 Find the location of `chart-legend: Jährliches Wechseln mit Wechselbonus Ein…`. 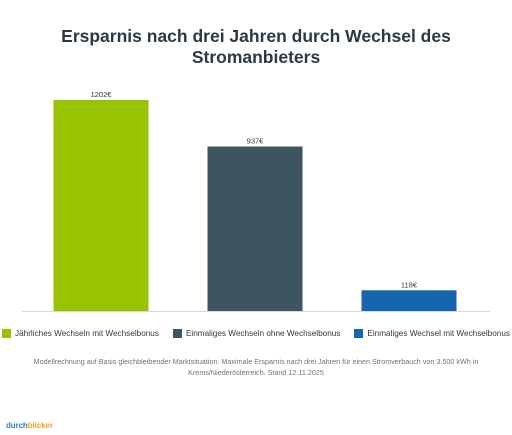

chart-legend: Jährliches Wechseln mit Wechselbonus Ein… is located at coordinates (256, 333).